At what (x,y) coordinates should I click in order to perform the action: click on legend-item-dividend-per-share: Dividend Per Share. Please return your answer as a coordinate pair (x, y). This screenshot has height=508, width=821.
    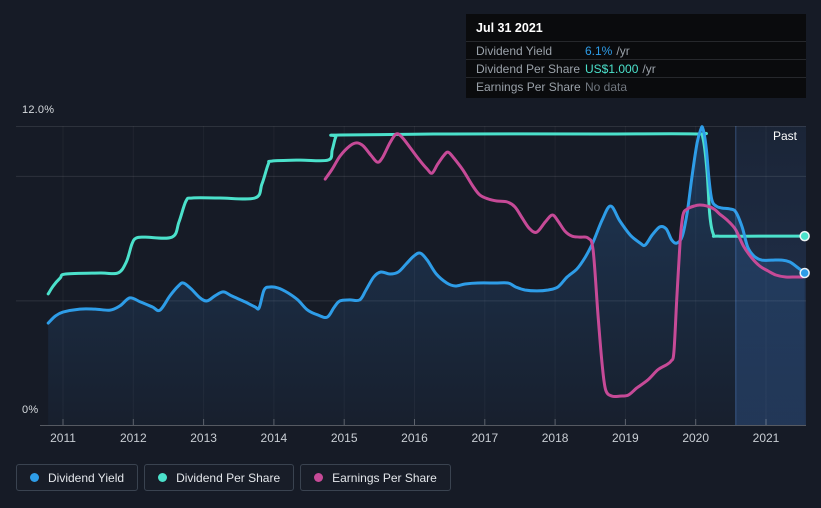
    Looking at the image, I should click on (219, 477).